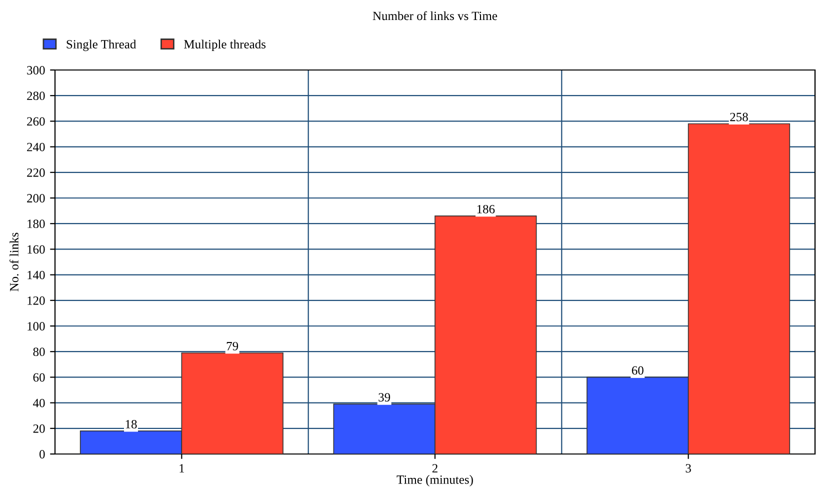 Image resolution: width=816 pixels, height=492 pixels. Describe the element at coordinates (36, 121) in the screenshot. I see `y-tick-label: 260` at that location.